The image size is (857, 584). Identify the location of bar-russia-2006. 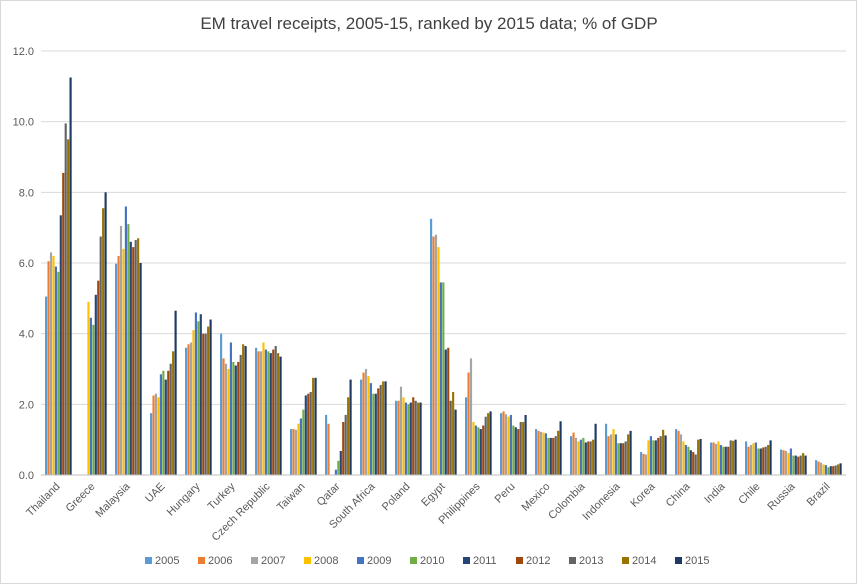
(783, 462).